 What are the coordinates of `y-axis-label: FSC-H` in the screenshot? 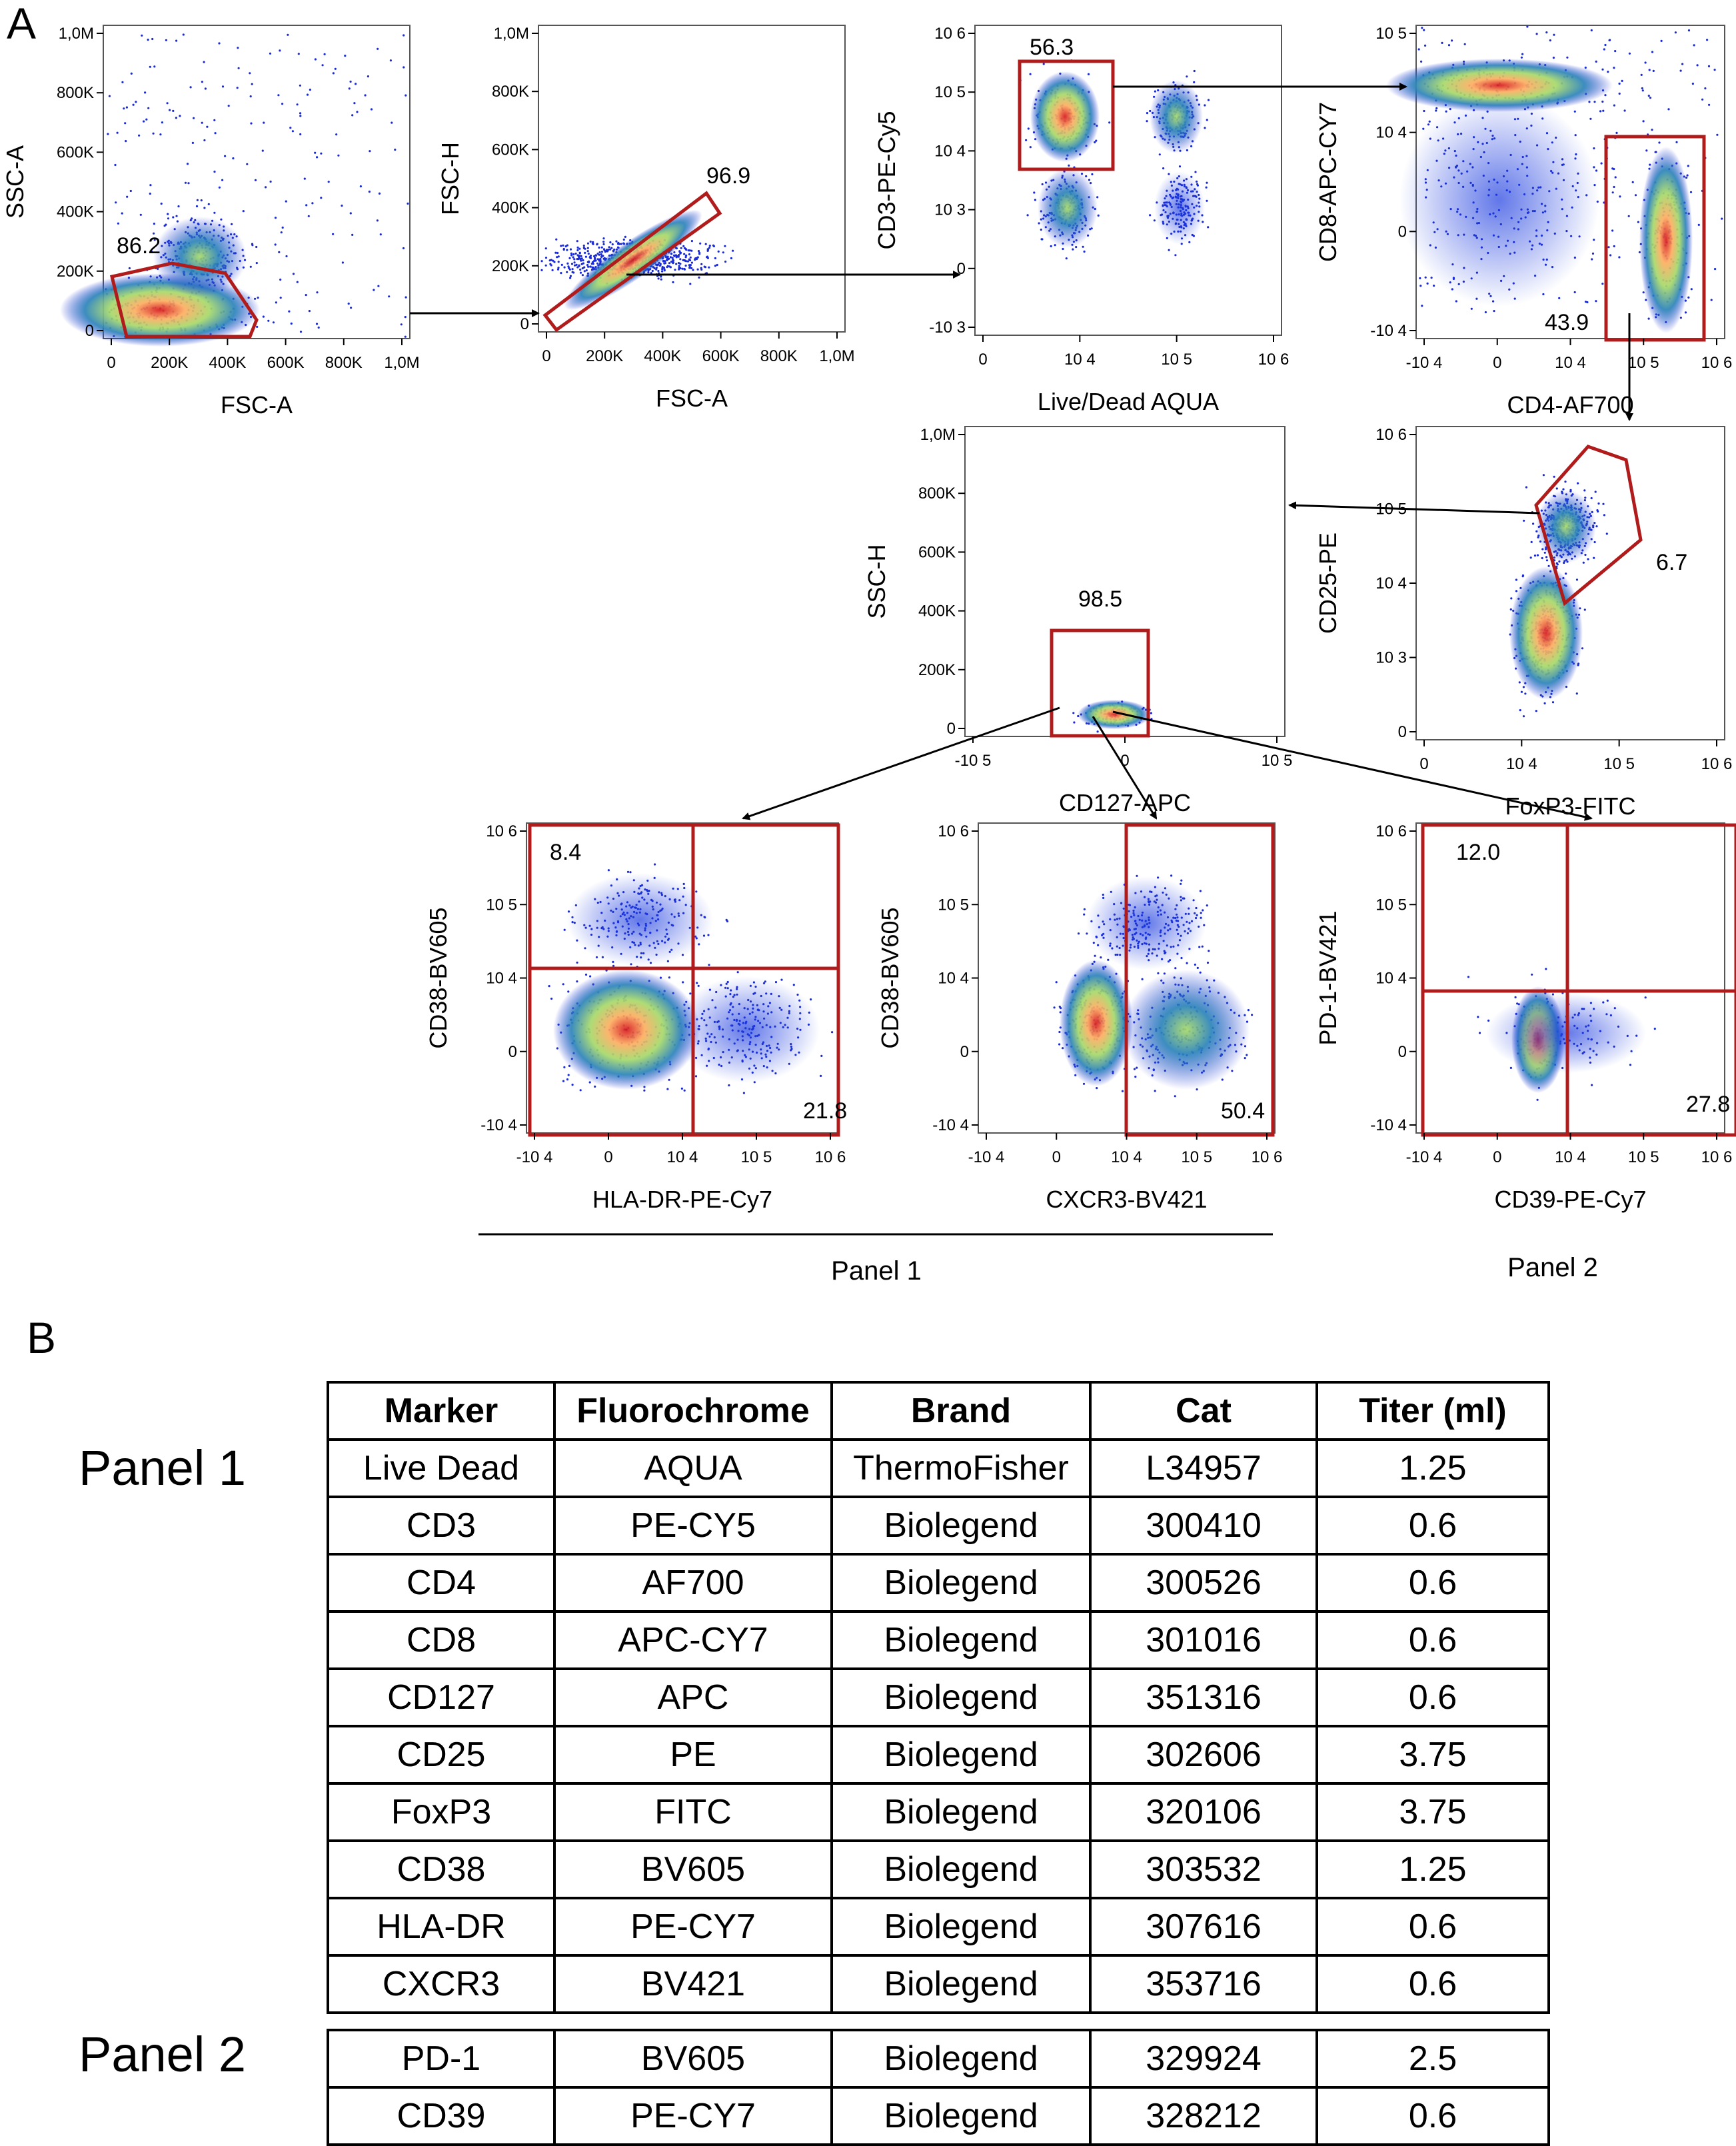 It's located at (450, 178).